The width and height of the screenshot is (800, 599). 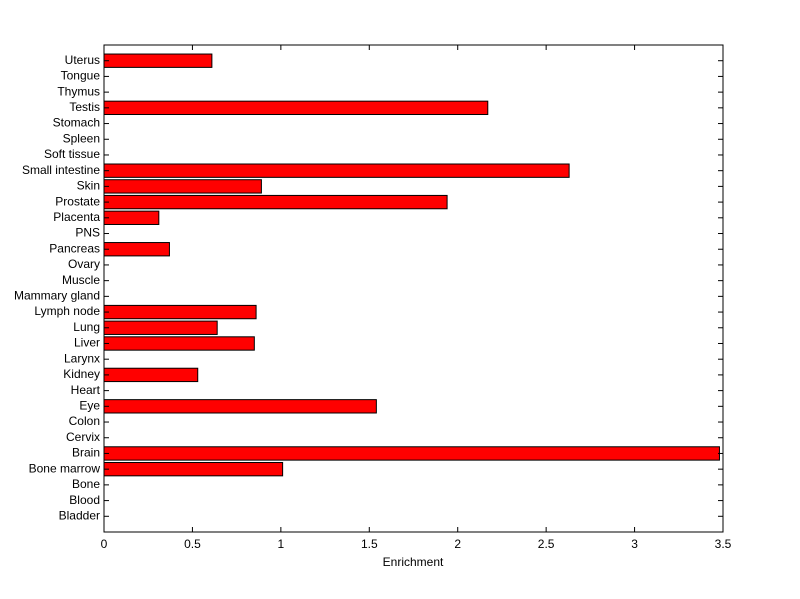 I want to click on y-tick-label: Testis, so click(x=84, y=107).